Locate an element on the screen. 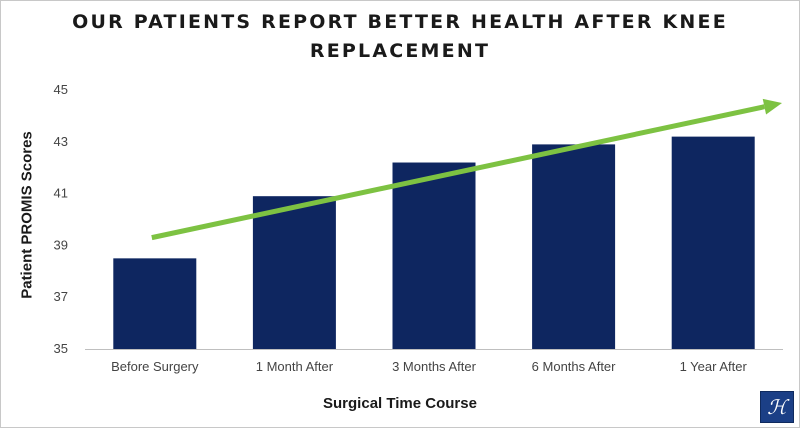 Image resolution: width=800 pixels, height=428 pixels. y-tick-label: 35 is located at coordinates (61, 348).